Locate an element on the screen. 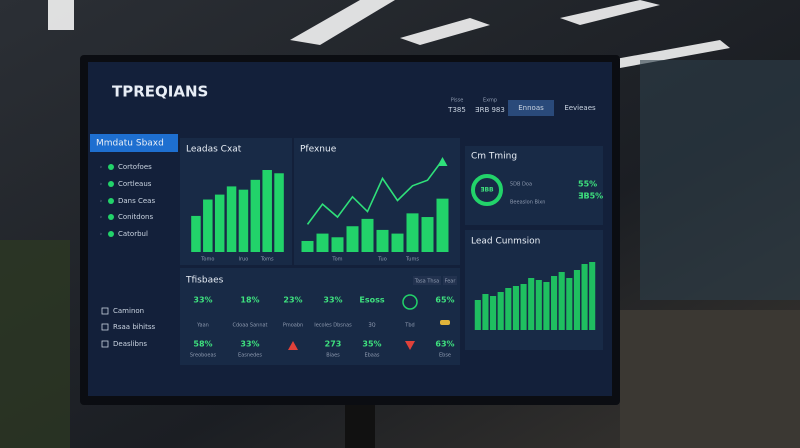 The height and width of the screenshot is (448, 800). button-label: Fear is located at coordinates (451, 282).